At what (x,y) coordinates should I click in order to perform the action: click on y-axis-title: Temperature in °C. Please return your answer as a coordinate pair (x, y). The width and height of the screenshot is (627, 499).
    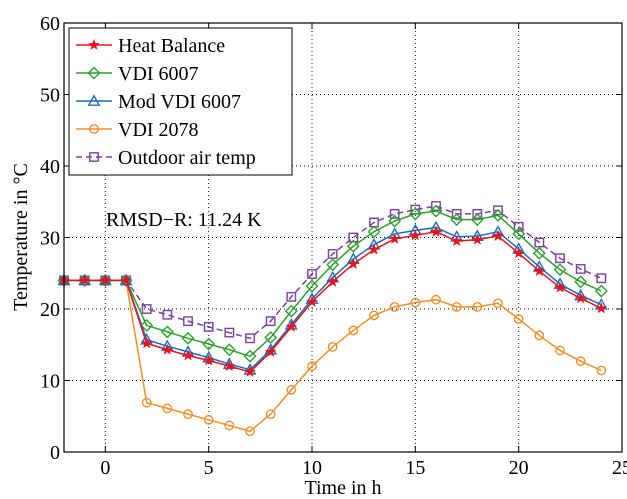
    Looking at the image, I should click on (21, 237).